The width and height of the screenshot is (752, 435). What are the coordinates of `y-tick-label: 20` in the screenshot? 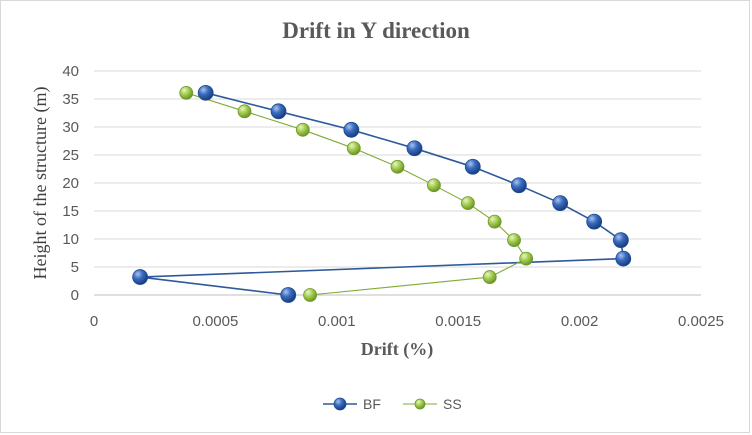 It's located at (70, 183).